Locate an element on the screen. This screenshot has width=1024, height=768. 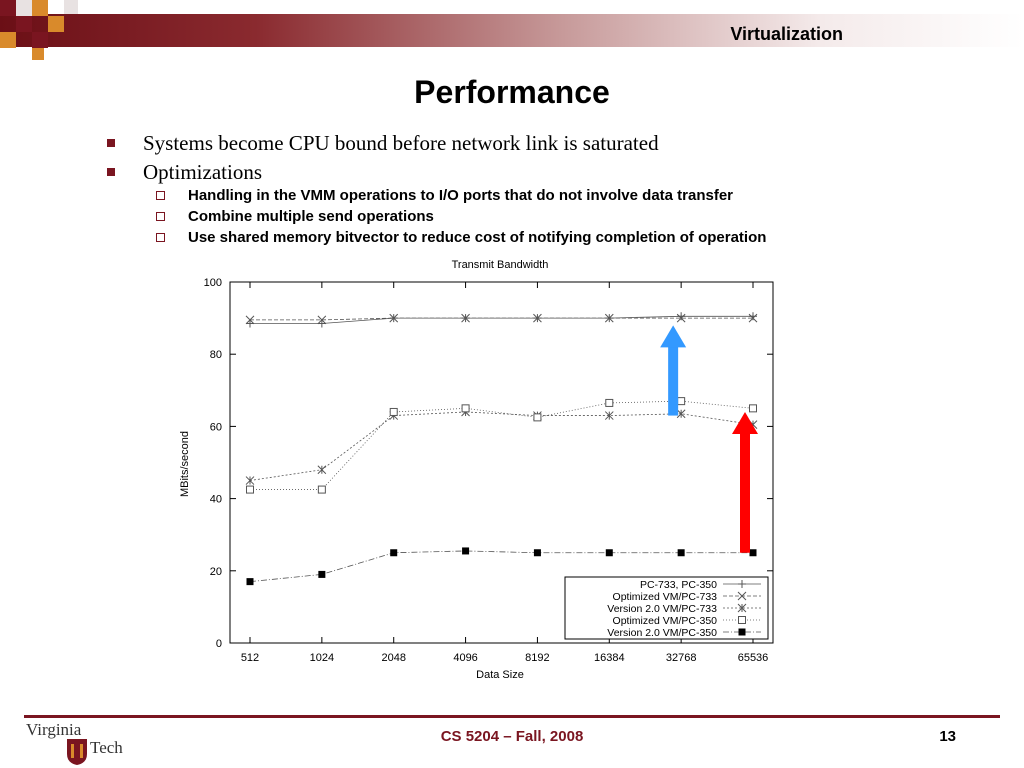
legend-label: Optimized VM/PC-350 is located at coordinates (665, 621).